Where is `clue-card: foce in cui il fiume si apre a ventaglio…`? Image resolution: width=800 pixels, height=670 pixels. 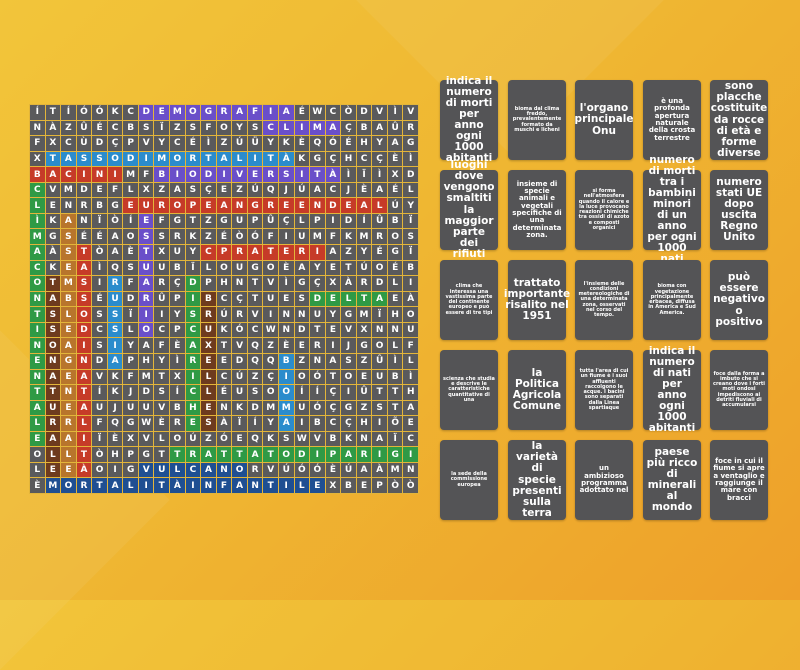
clue-card: foce in cui il fiume si apre a ventaglio… is located at coordinates (739, 480).